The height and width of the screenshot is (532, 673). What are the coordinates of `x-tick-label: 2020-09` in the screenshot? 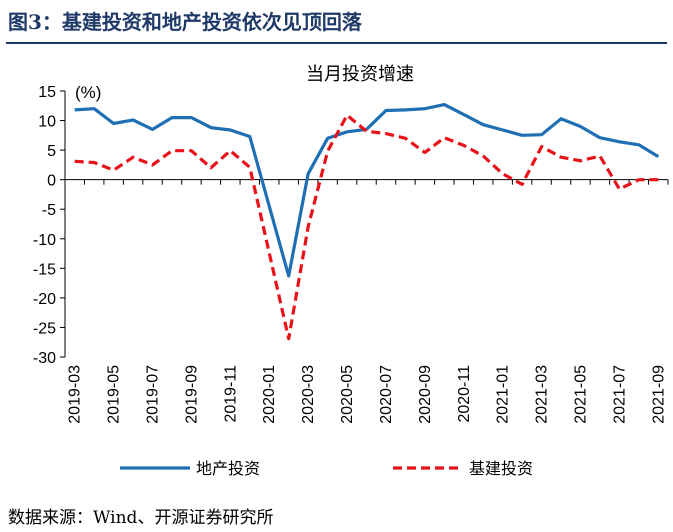 It's located at (425, 394).